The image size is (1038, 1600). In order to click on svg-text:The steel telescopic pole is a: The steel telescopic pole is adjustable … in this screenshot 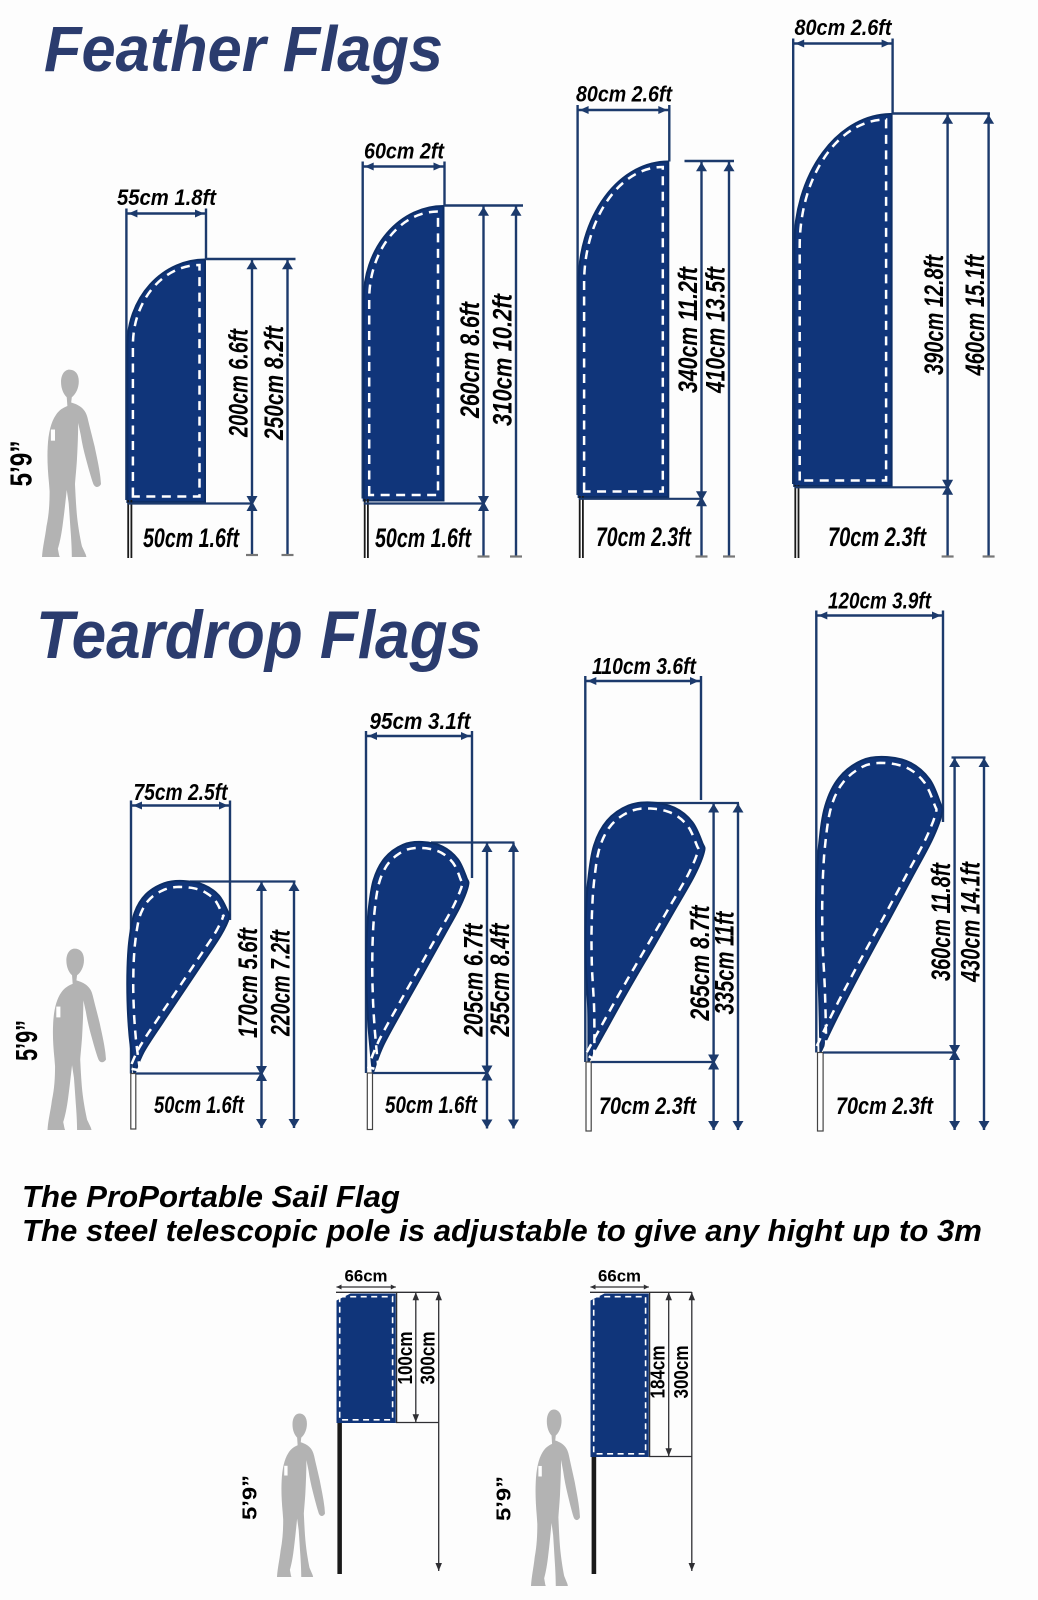, I will do `click(502, 1230)`.